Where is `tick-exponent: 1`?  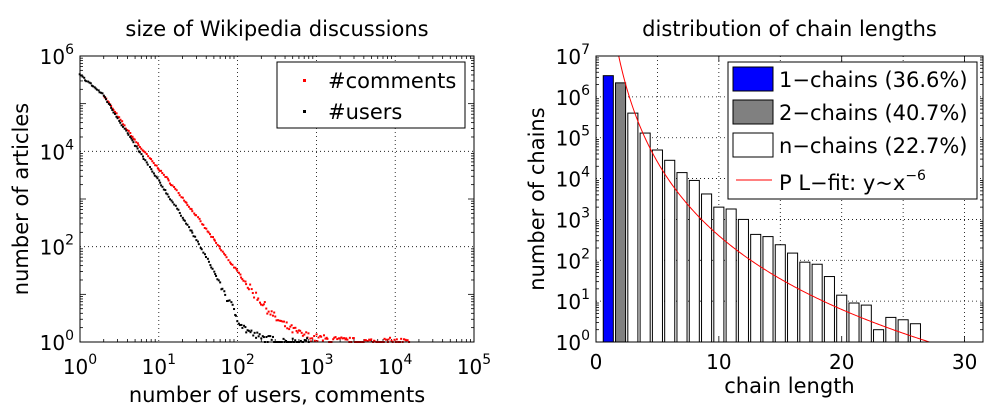
tick-exponent: 1 is located at coordinates (171, 360).